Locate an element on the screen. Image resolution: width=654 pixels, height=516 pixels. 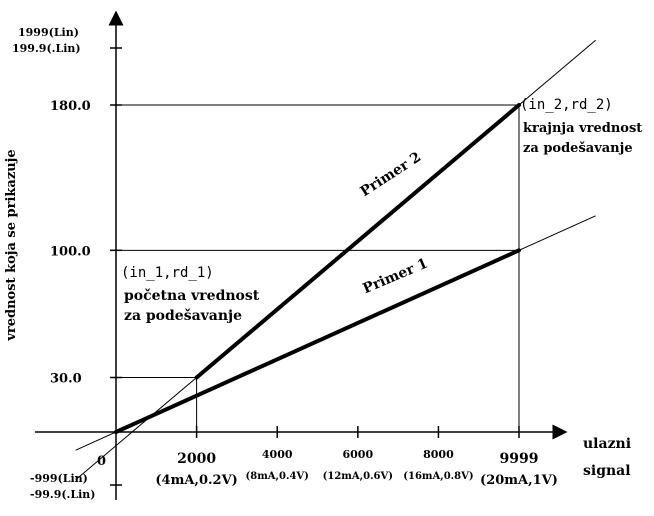
x-axis-label-line2: signal is located at coordinates (607, 471).